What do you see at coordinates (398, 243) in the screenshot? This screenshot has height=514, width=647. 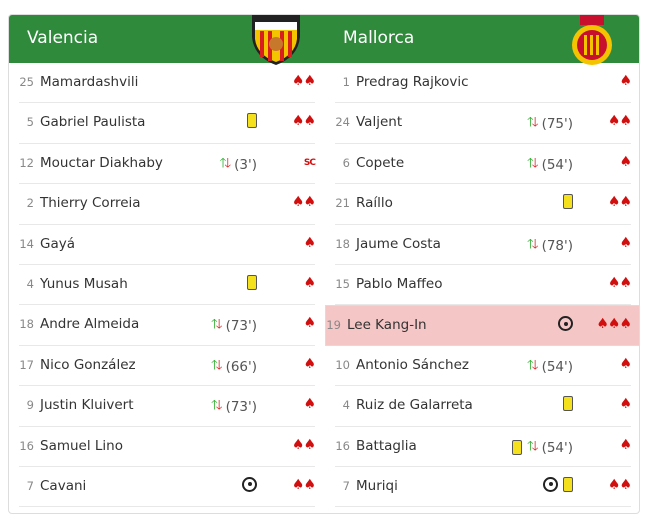 I see `player-name: Jaume Costa` at bounding box center [398, 243].